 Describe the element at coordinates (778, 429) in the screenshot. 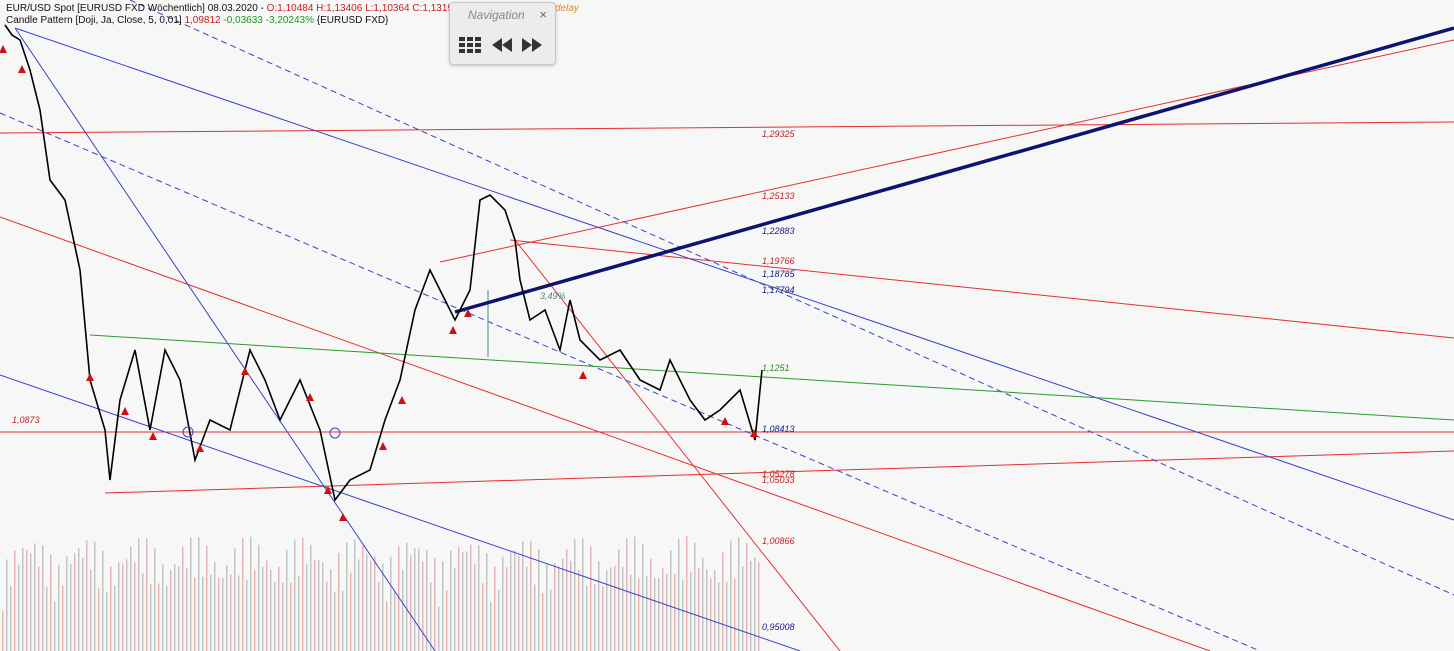

I see `price-label: 1,08413` at that location.